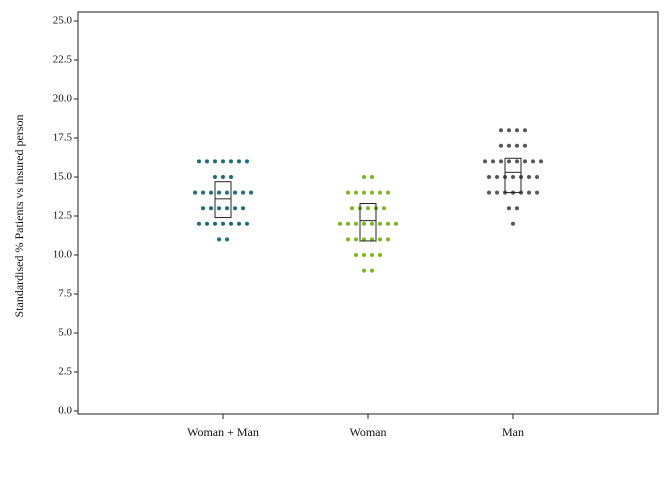 The image size is (672, 480). What do you see at coordinates (513, 432) in the screenshot?
I see `x-tick-label: Man` at bounding box center [513, 432].